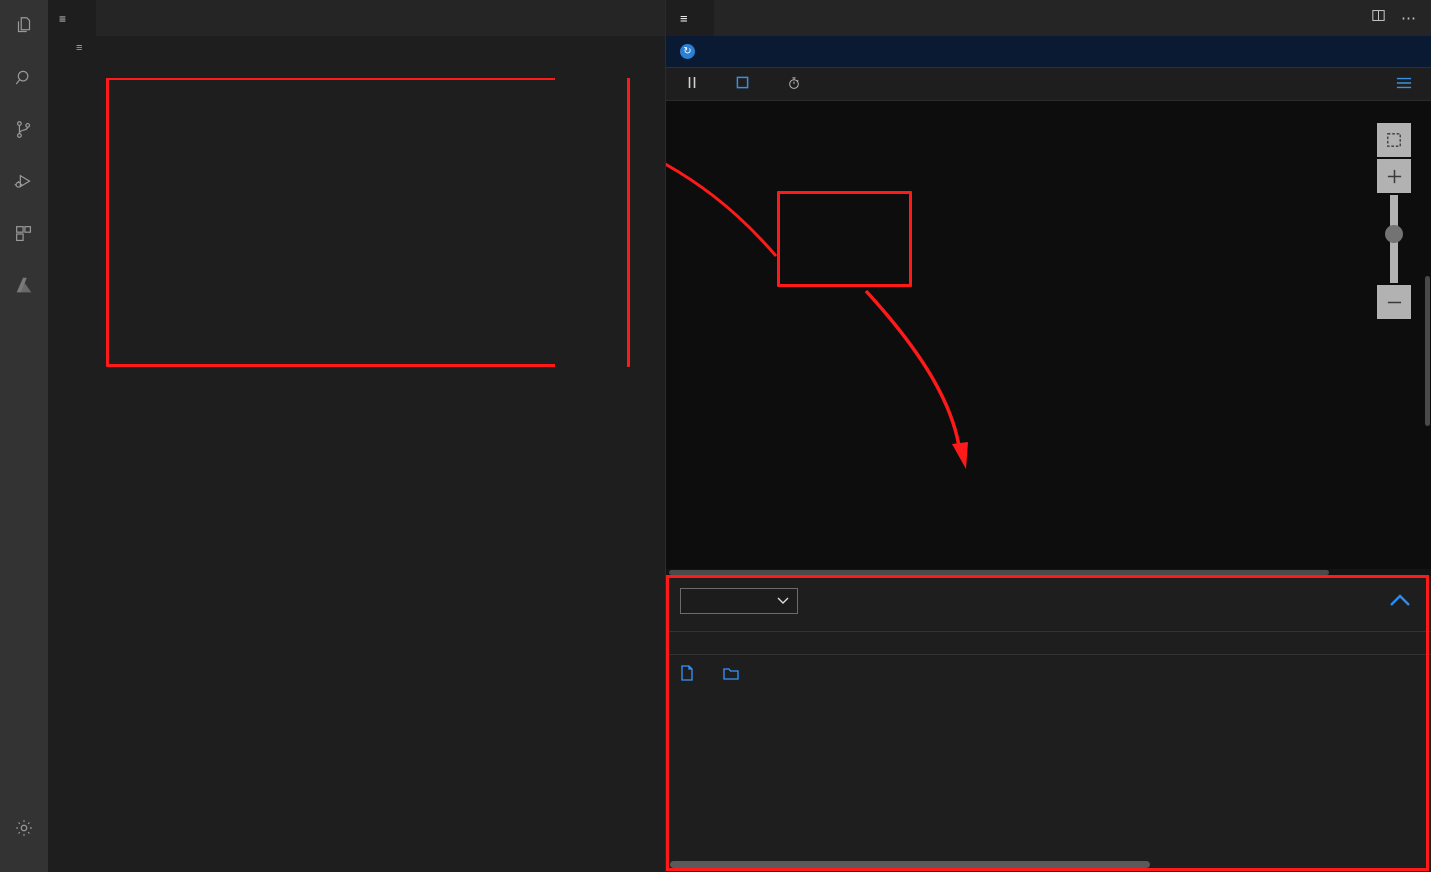 Image resolution: width=1431 pixels, height=872 pixels. I want to click on search-icon, so click(24, 78).